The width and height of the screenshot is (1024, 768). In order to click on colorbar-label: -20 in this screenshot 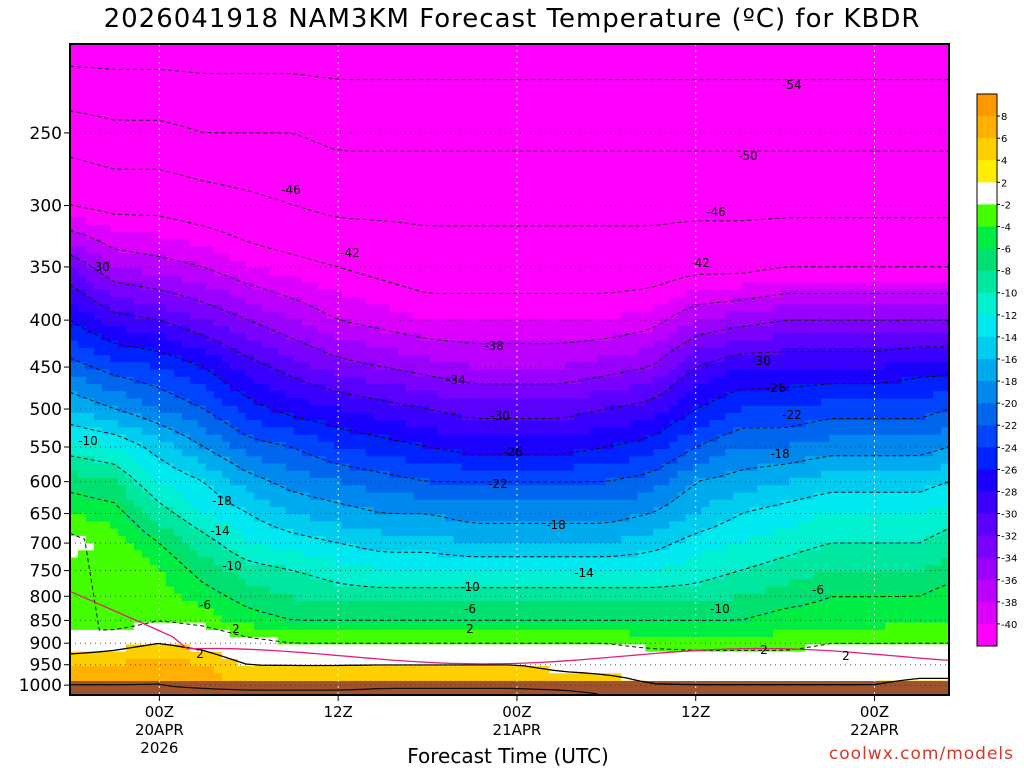, I will do `click(1009, 404)`.